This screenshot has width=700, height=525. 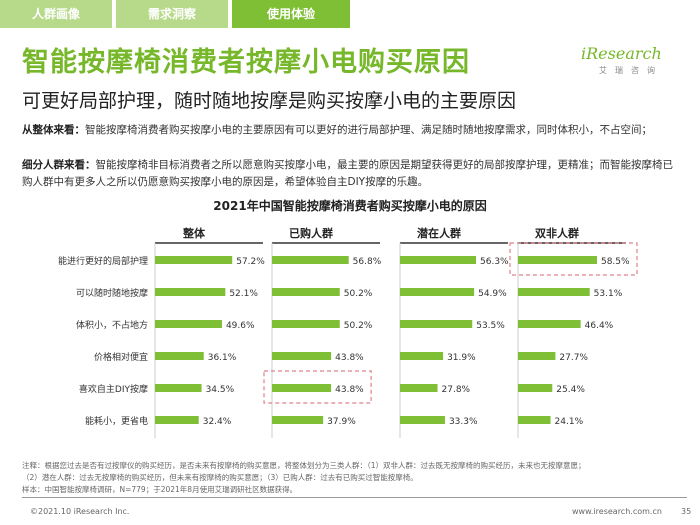 What do you see at coordinates (439, 233) in the screenshot?
I see `series-header: 潜在人群` at bounding box center [439, 233].